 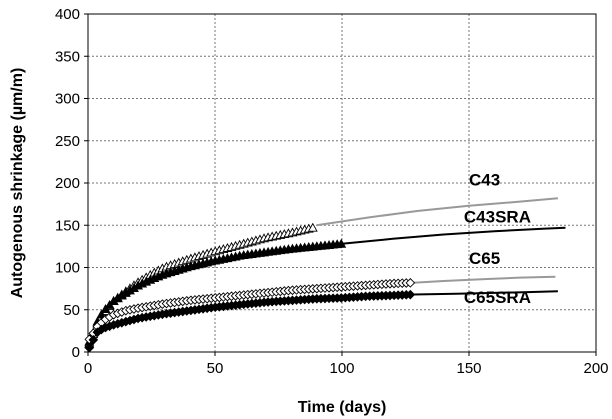 I want to click on data-point-c65, so click(x=410, y=282).